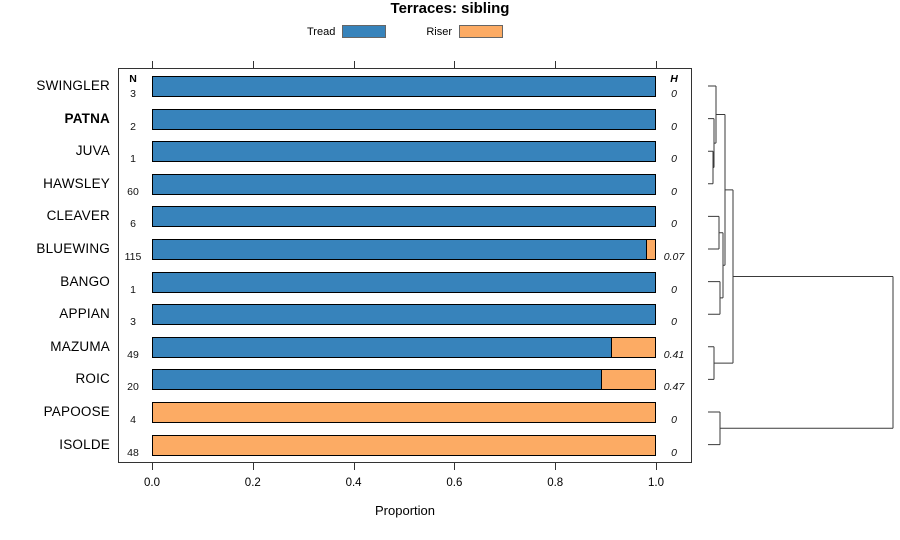 Image resolution: width=900 pixels, height=540 pixels. What do you see at coordinates (405, 510) in the screenshot?
I see `x-axis-label: Proportion` at bounding box center [405, 510].